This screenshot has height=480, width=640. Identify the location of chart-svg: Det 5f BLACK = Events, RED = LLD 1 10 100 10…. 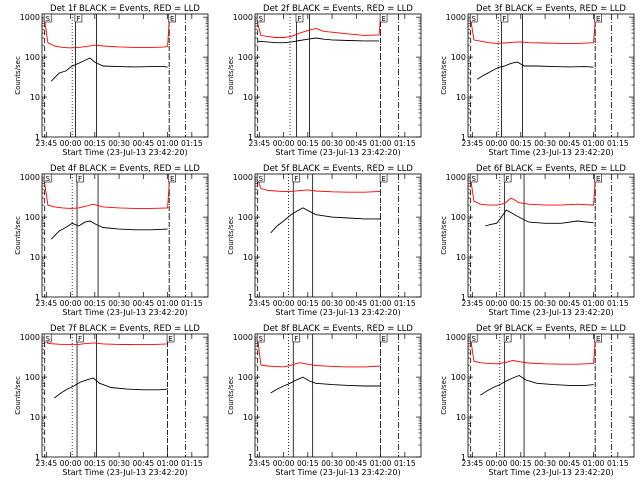
(324, 240).